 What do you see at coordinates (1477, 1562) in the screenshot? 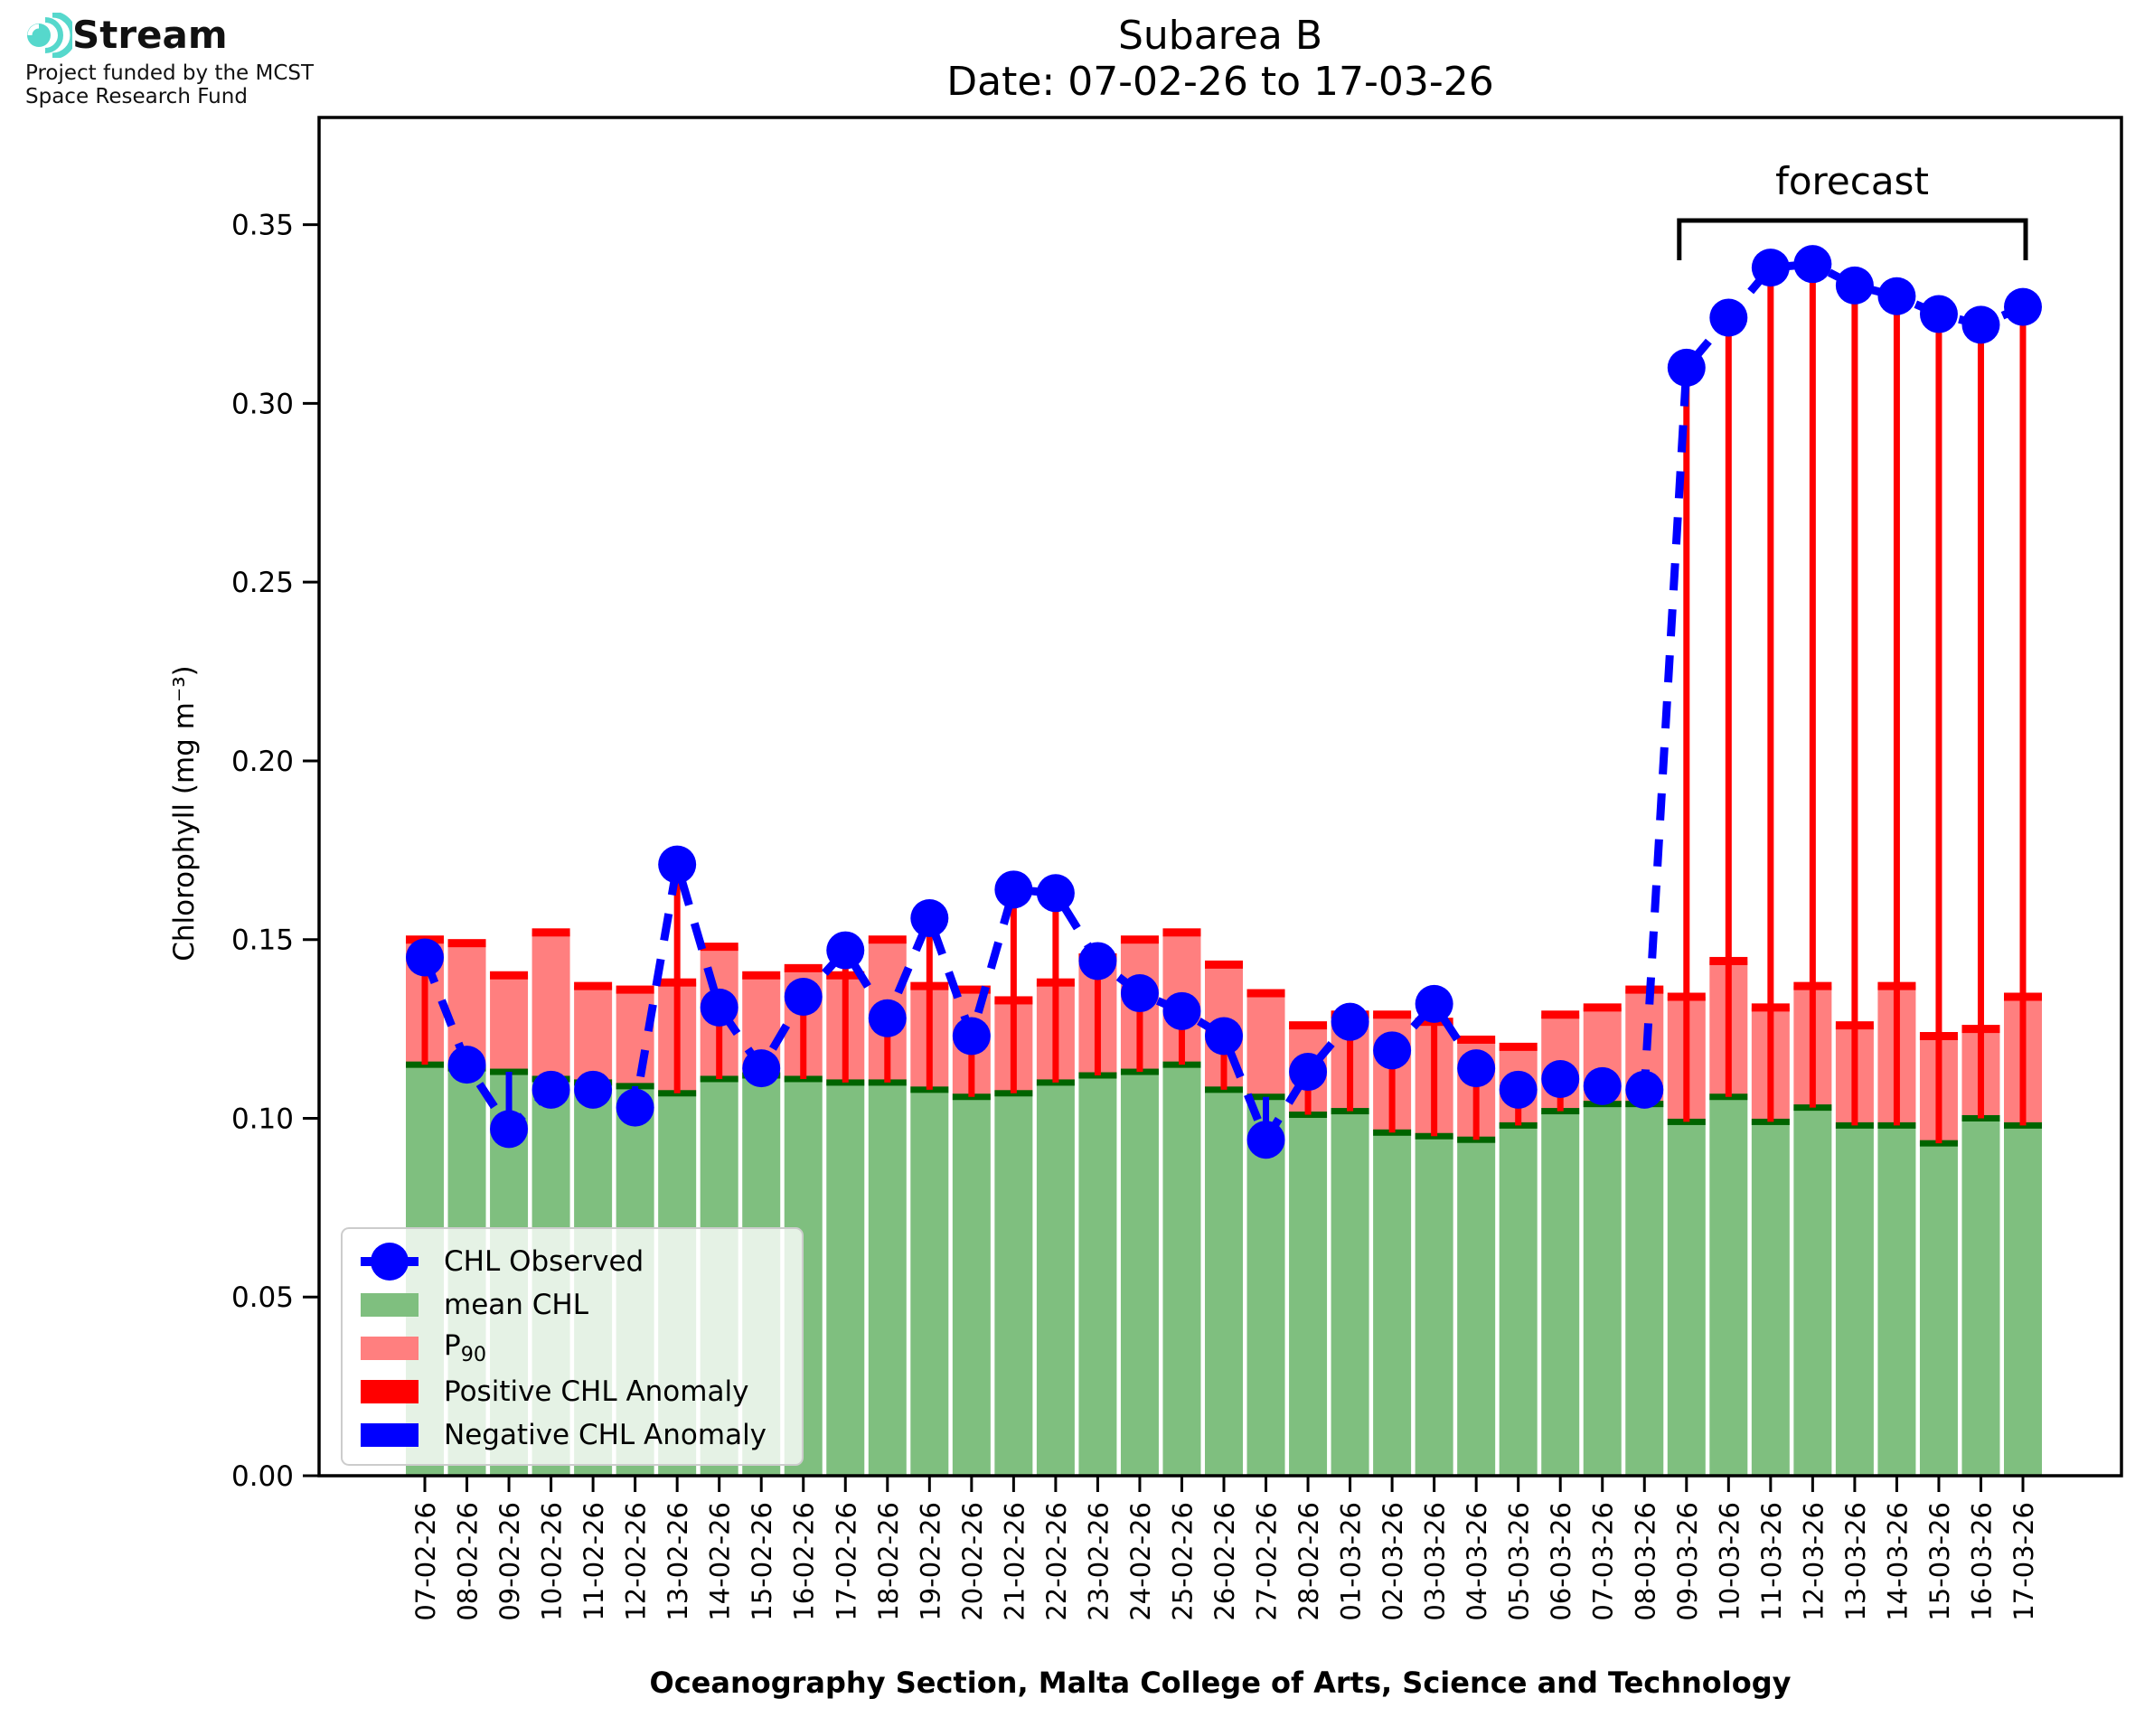
I see `x-tick-label: 04-03-26` at bounding box center [1477, 1562].